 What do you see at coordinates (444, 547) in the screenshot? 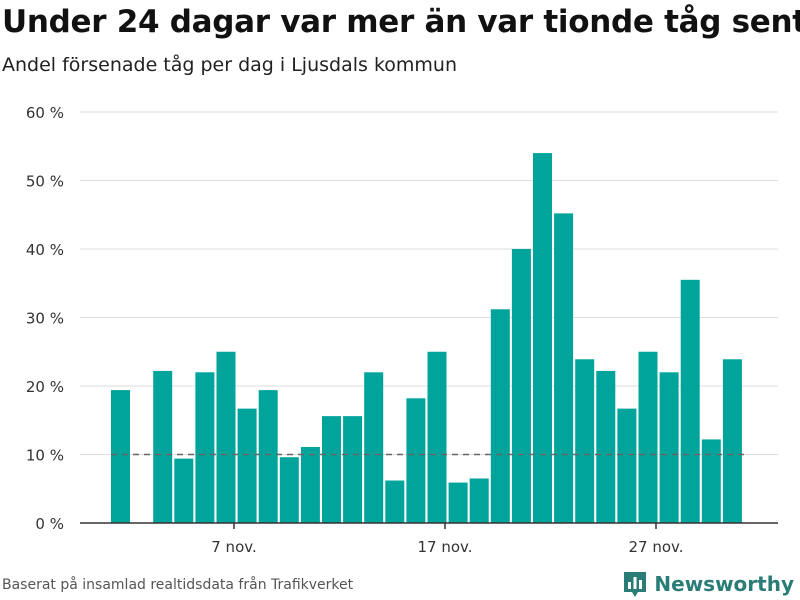
I see `x-tick-label: 17 nov.` at bounding box center [444, 547].